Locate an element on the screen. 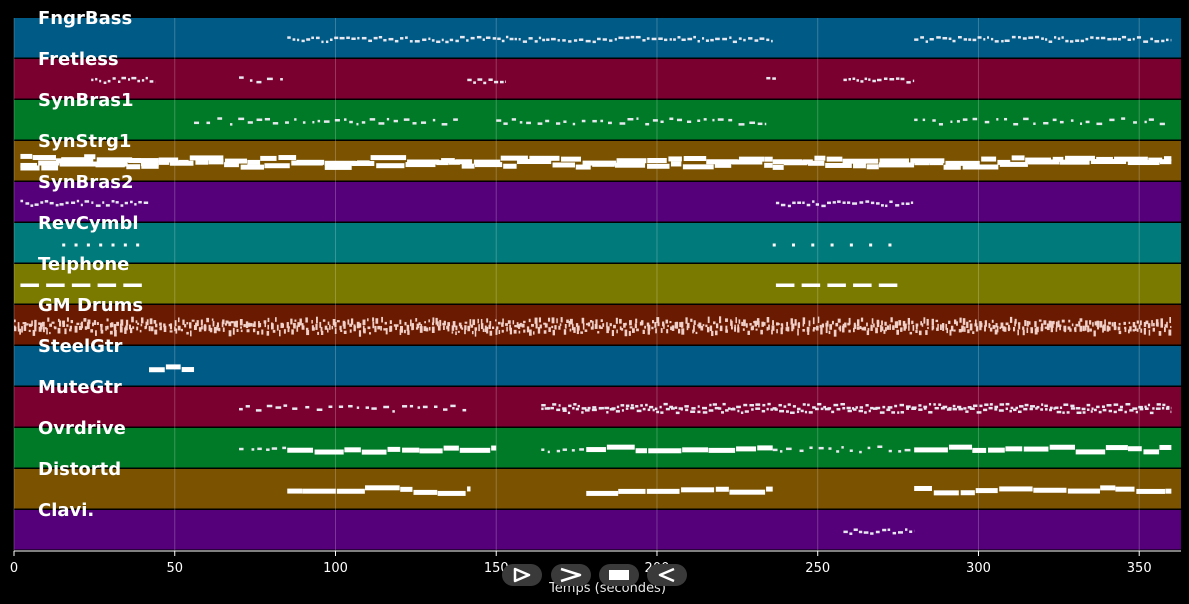 The image size is (1189, 604). rewind-button is located at coordinates (667, 575).